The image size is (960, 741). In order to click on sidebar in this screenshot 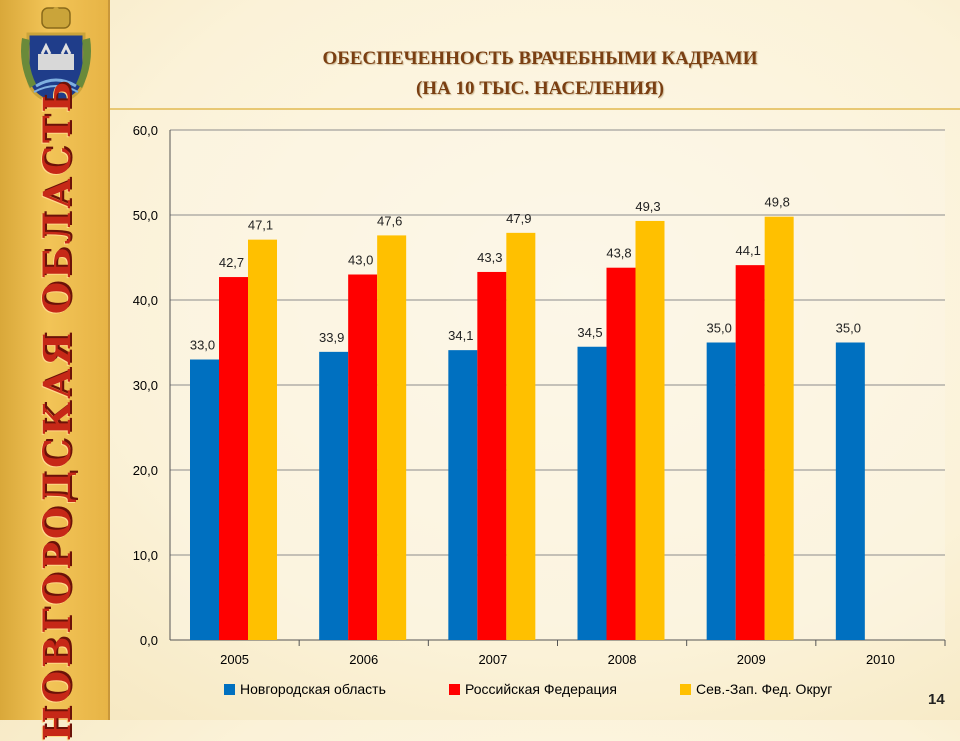, I will do `click(54, 360)`.